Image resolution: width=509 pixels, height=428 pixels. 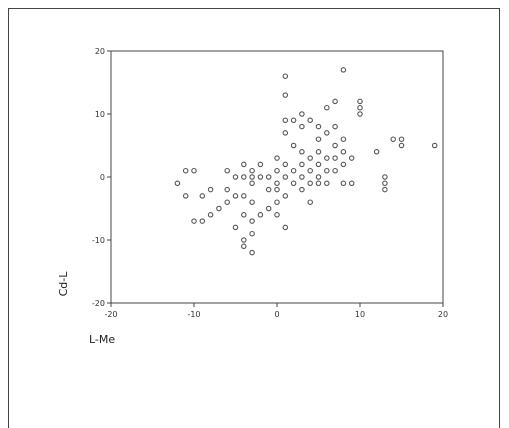 I want to click on y-axis-title: Cd-L, so click(x=63, y=284).